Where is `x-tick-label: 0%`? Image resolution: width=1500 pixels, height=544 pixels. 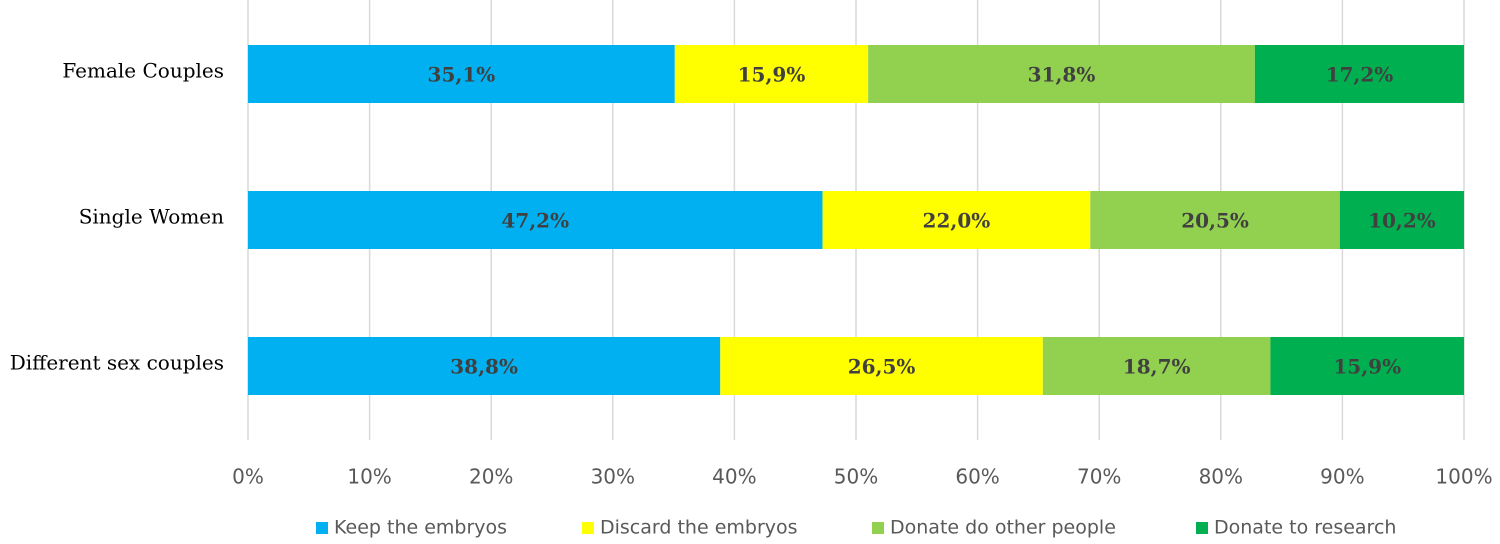
x-tick-label: 0% is located at coordinates (248, 477).